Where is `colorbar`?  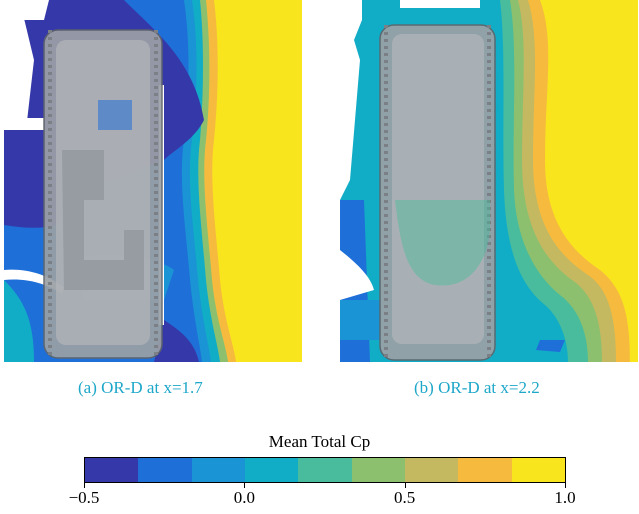 colorbar is located at coordinates (325, 470).